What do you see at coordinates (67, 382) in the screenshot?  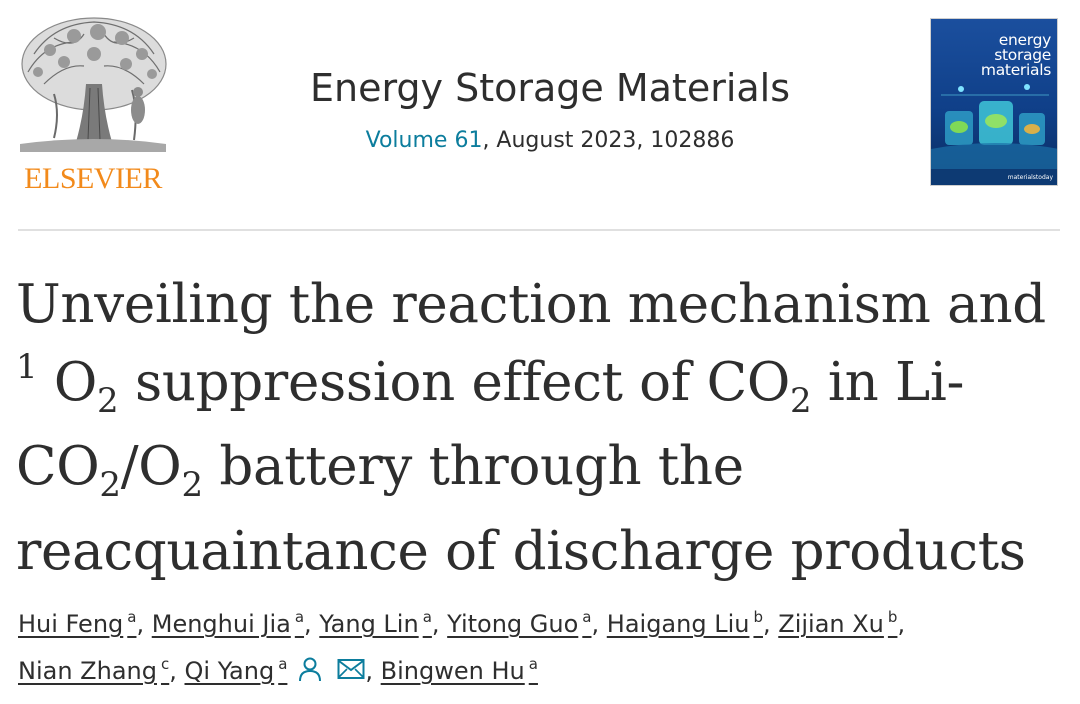 I see `title-text: O` at bounding box center [67, 382].